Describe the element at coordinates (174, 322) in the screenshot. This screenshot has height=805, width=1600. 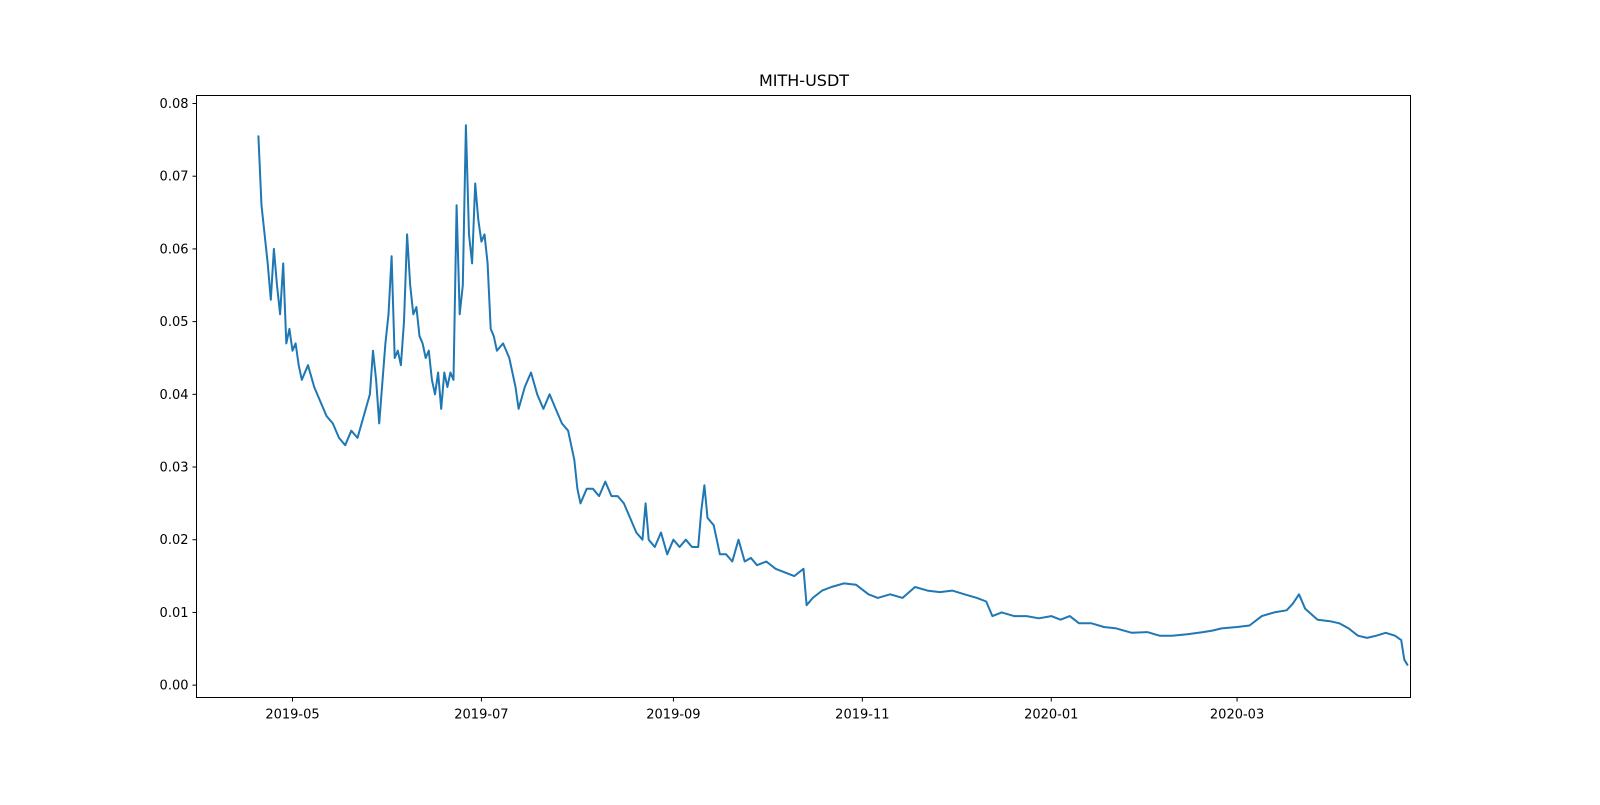
I see `y-tick-label: 0.05` at that location.